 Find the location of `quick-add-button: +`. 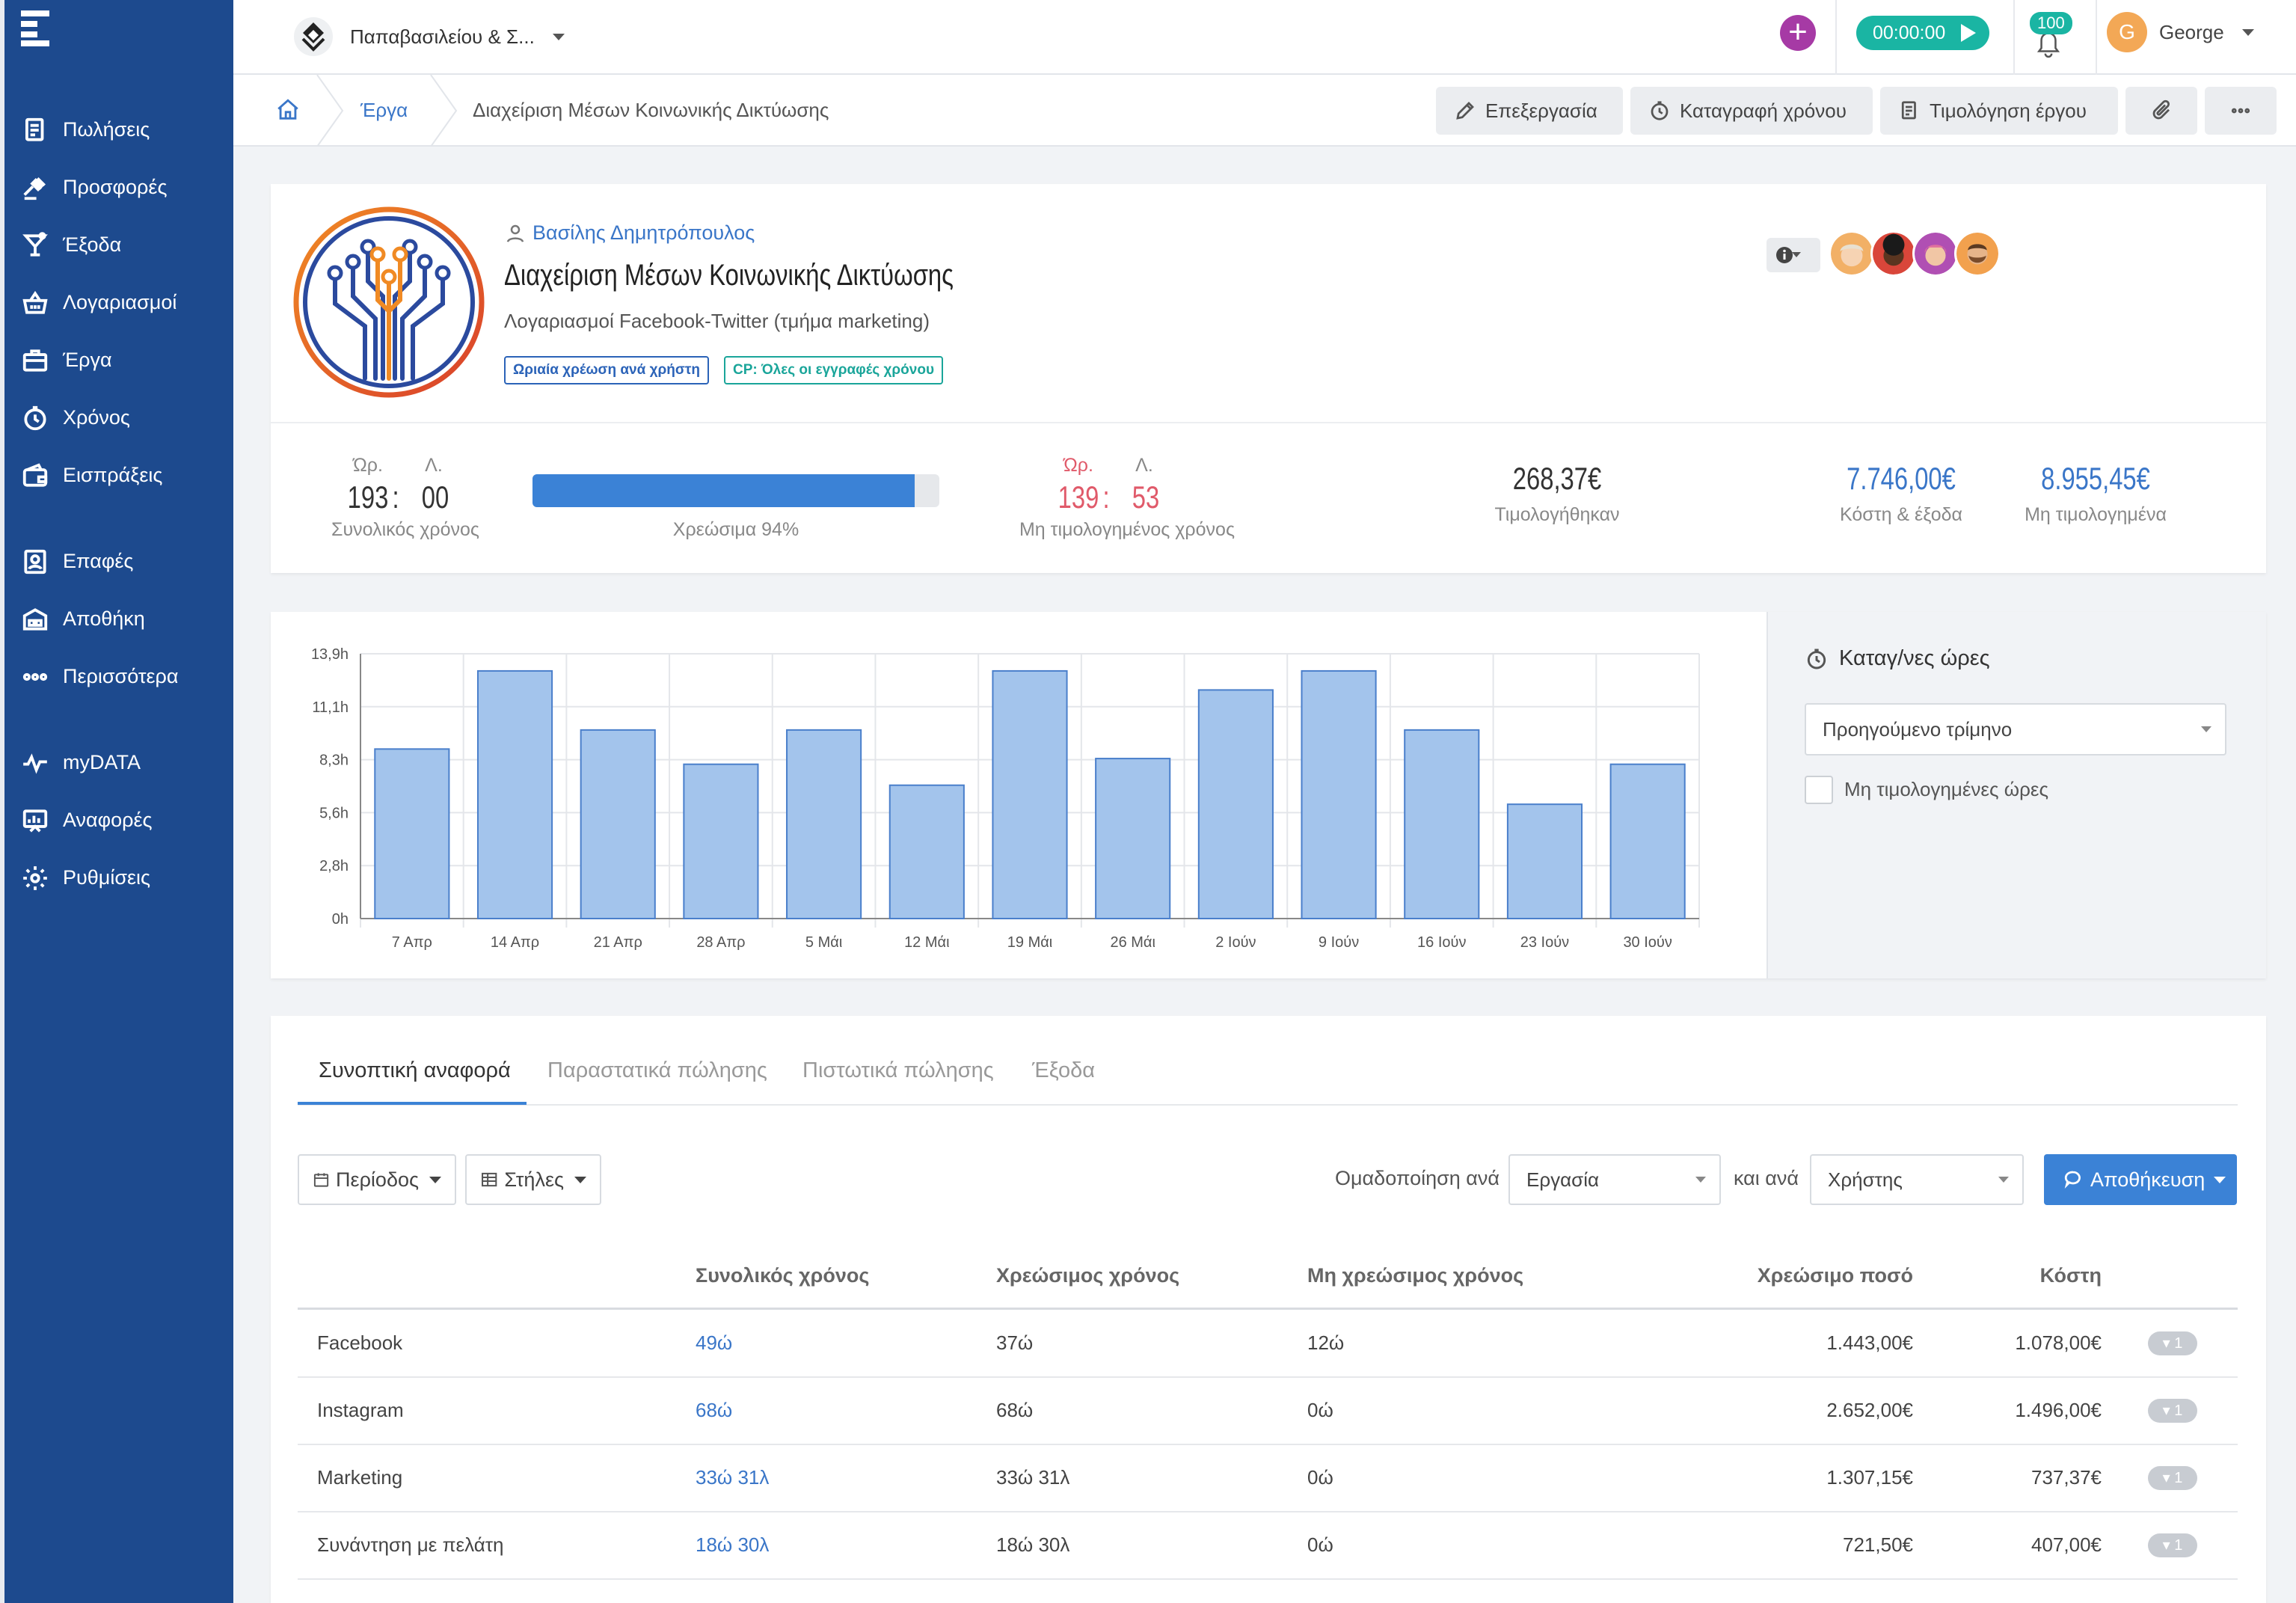

quick-add-button: + is located at coordinates (1798, 33).